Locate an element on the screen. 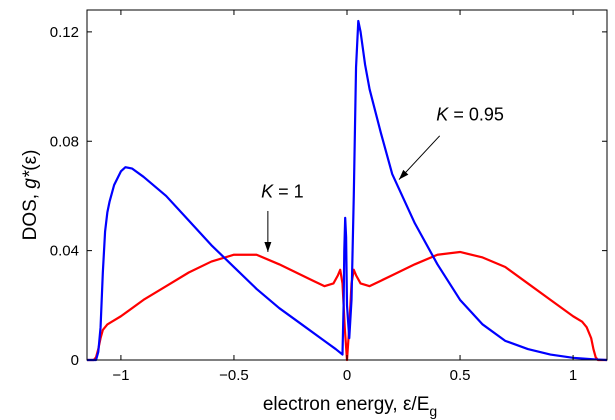  annotation-label-k-1: K = 1 is located at coordinates (282, 191).